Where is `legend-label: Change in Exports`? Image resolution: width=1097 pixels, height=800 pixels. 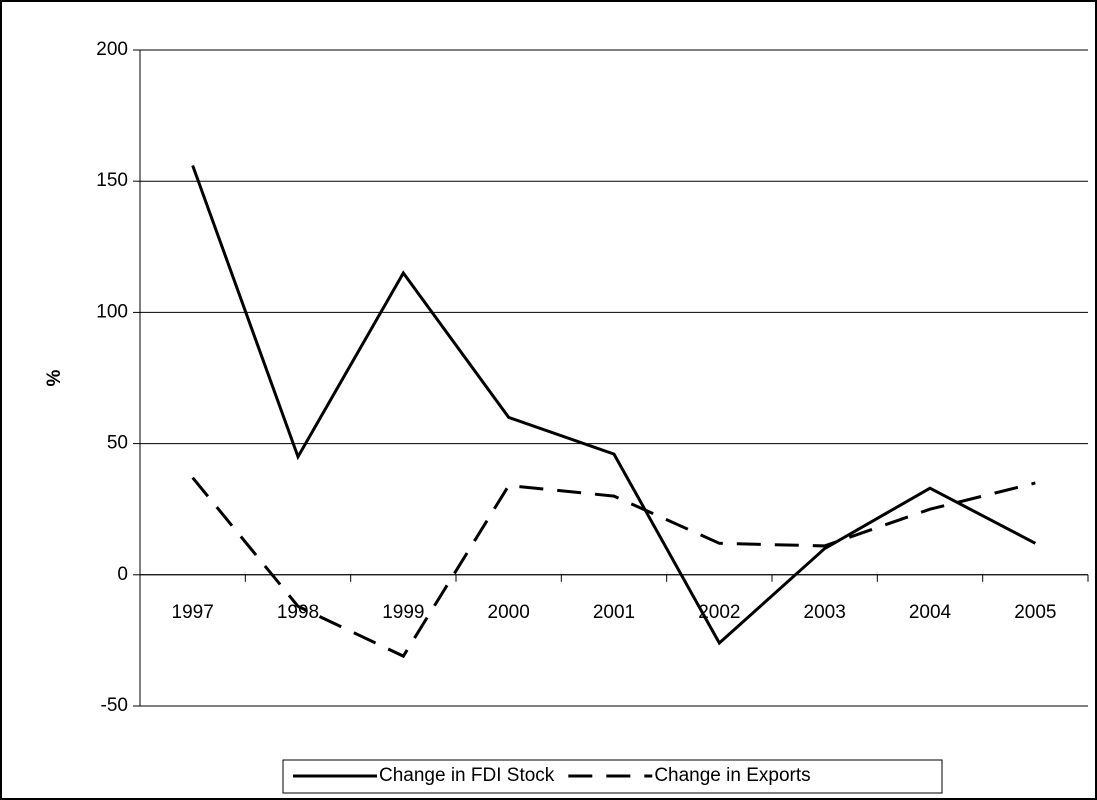
legend-label: Change in Exports is located at coordinates (732, 775).